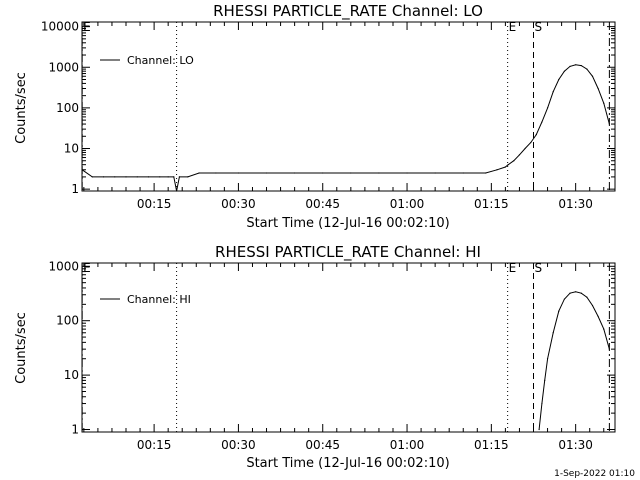 The height and width of the screenshot is (480, 640). Describe the element at coordinates (160, 60) in the screenshot. I see `legend-label: Channel: LO` at that location.